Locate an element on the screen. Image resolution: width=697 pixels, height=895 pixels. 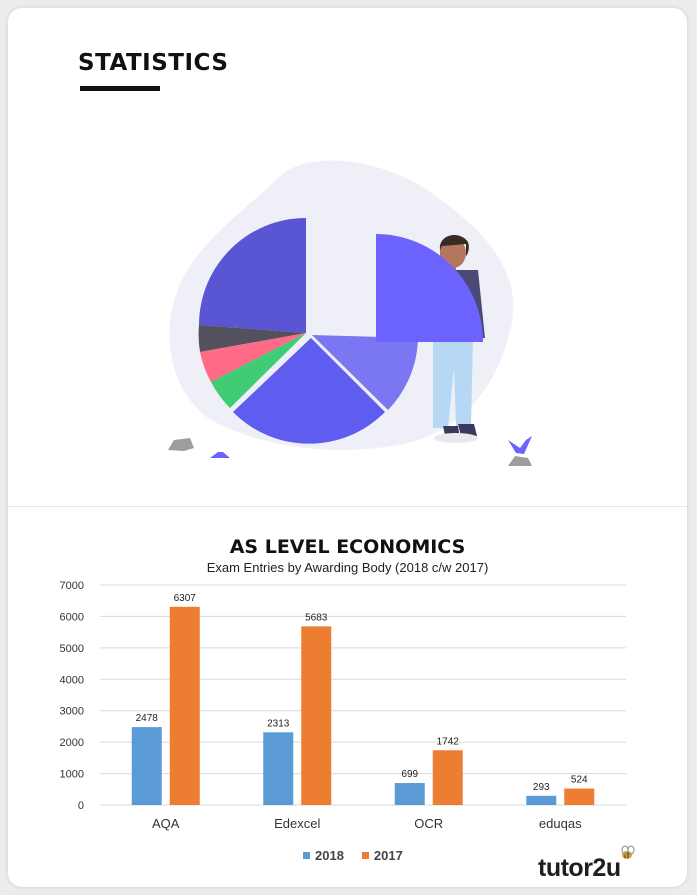
data-label: 293 is located at coordinates (541, 787).